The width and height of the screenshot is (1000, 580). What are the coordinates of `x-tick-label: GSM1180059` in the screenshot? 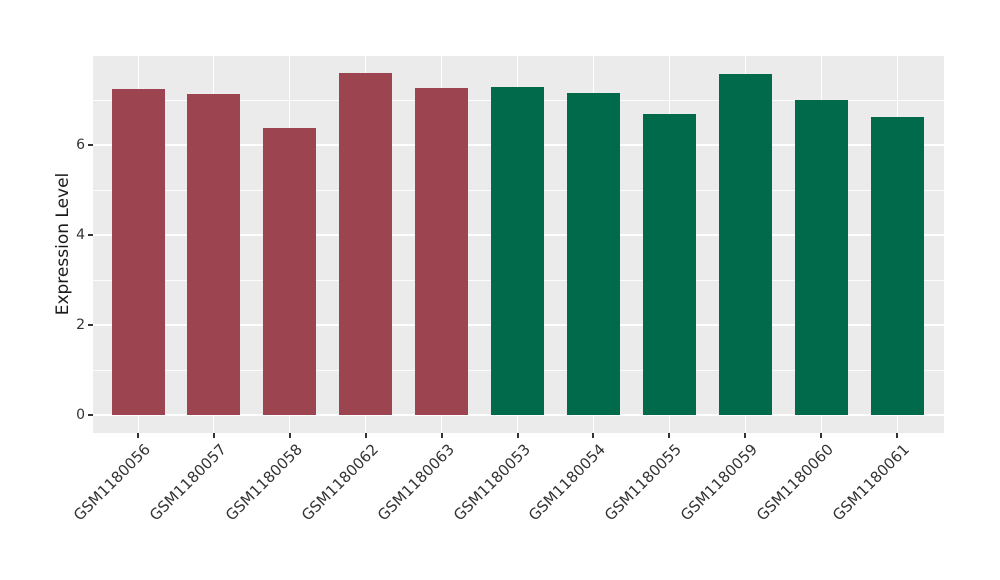 It's located at (719, 482).